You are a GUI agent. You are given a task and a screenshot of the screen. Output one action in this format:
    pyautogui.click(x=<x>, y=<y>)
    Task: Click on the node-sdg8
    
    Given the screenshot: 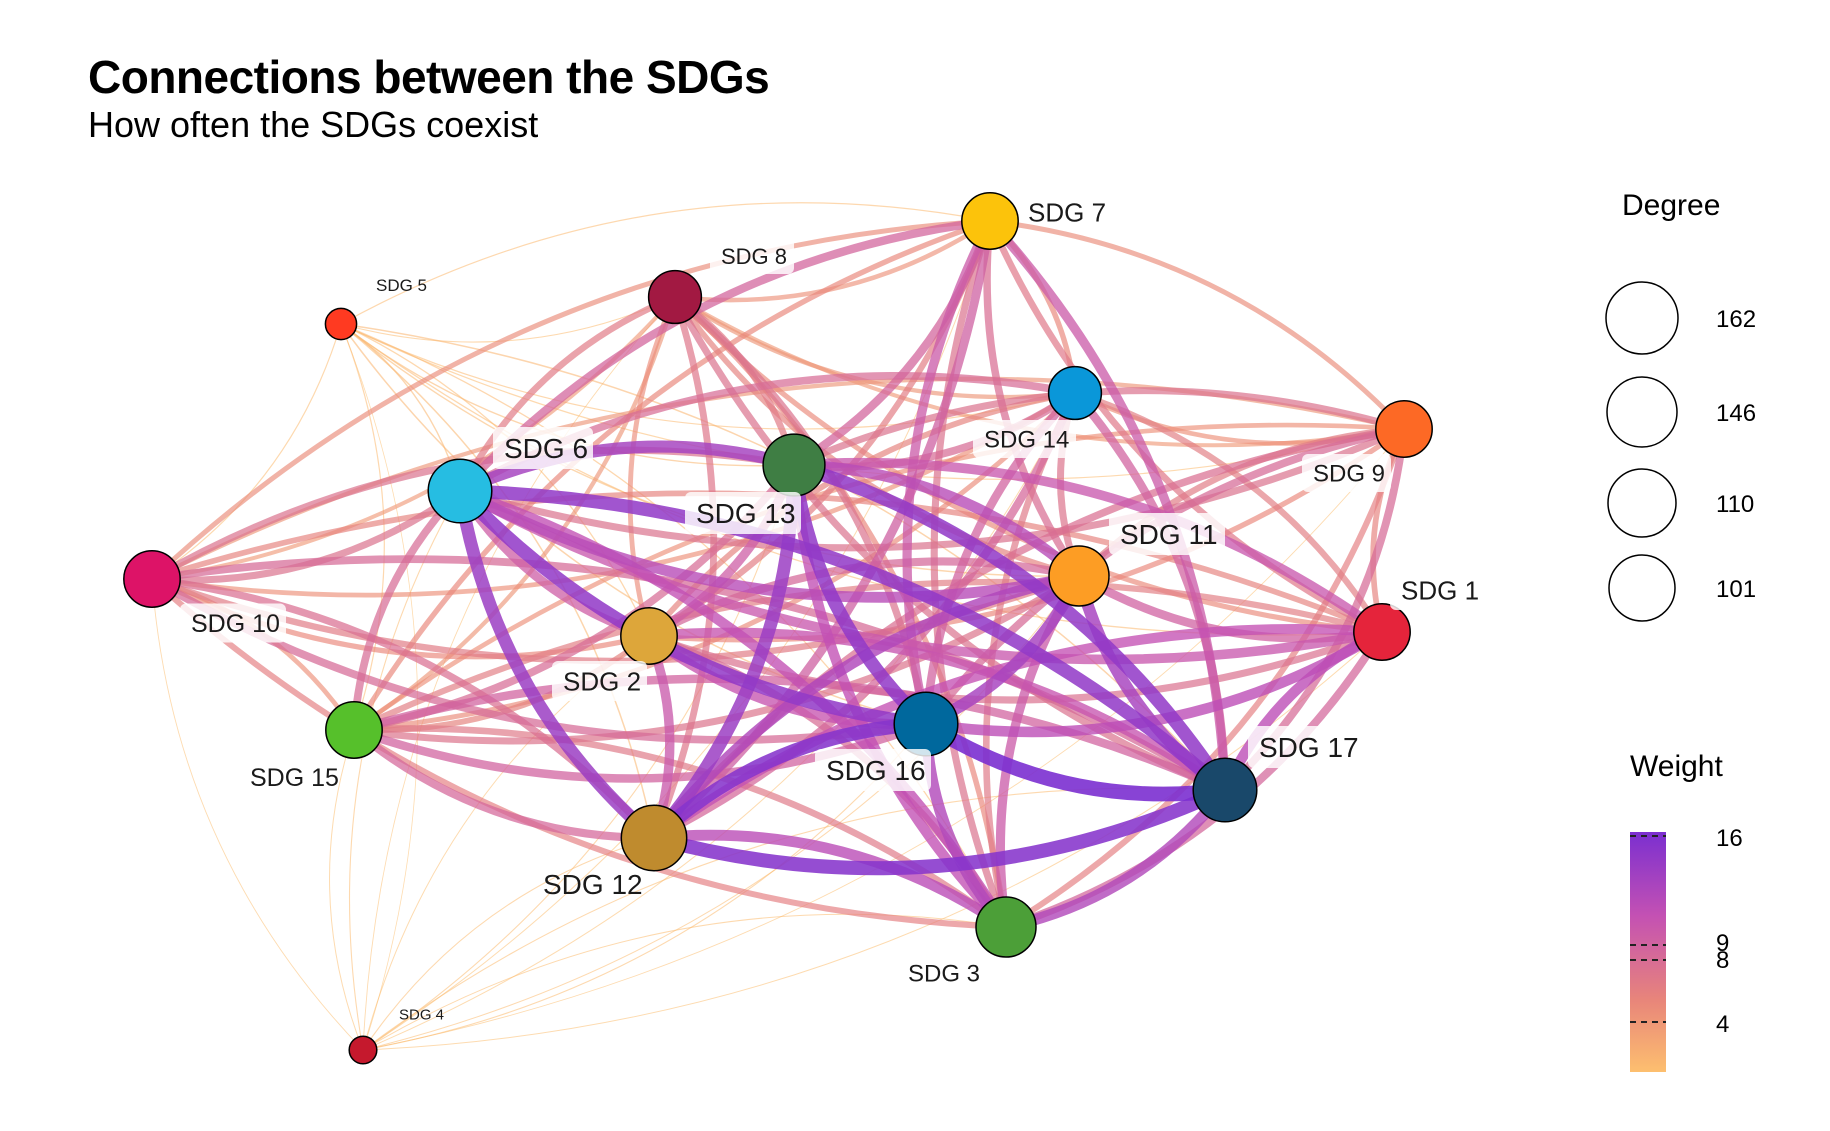 What is the action you would take?
    pyautogui.click(x=675, y=297)
    